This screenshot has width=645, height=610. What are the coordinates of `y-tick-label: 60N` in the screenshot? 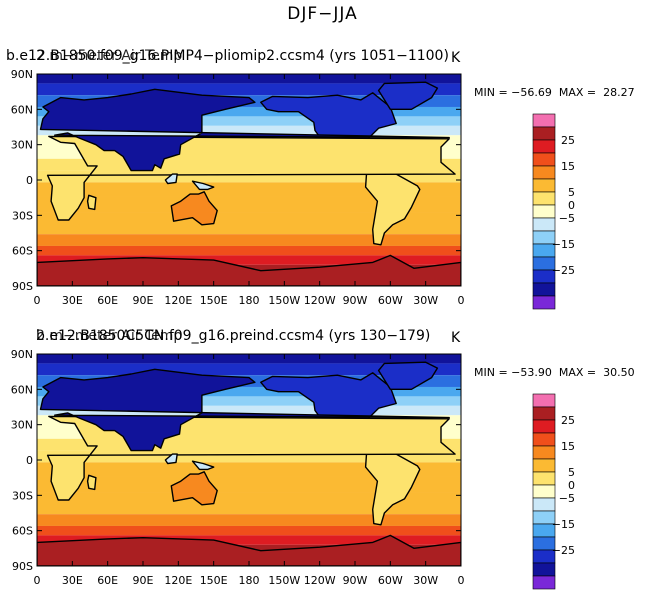 It's located at (22, 109).